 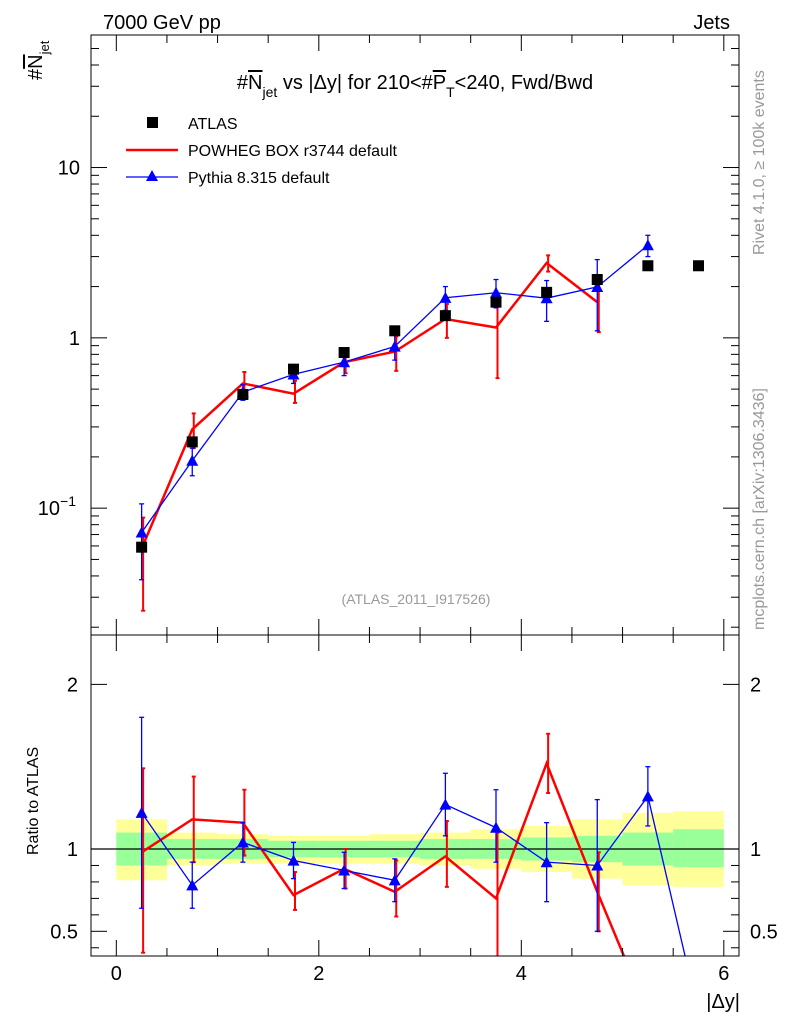 What do you see at coordinates (759, 509) in the screenshot?
I see `mcplots-label: mcplots.cern.ch [arXiv:1306.3436]` at bounding box center [759, 509].